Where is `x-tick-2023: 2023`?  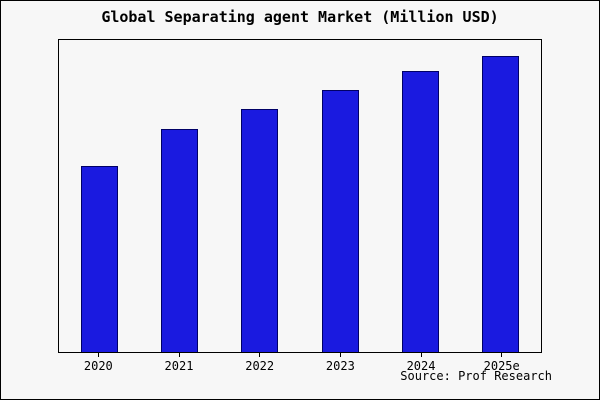 x-tick-2023: 2023 is located at coordinates (340, 363).